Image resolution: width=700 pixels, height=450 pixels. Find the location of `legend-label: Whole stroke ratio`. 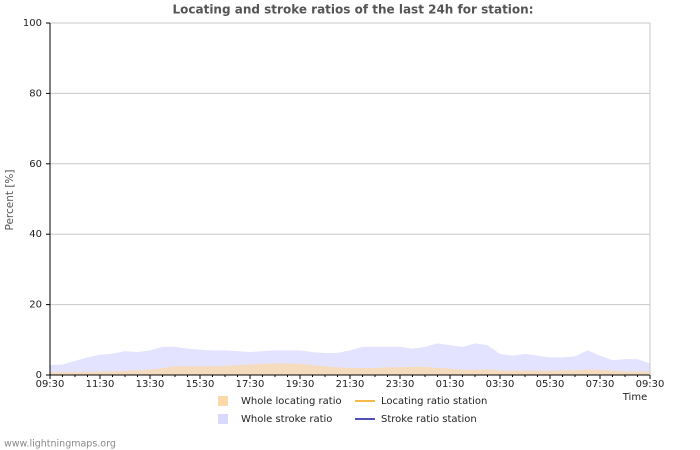

legend-label: Whole stroke ratio is located at coordinates (286, 419).